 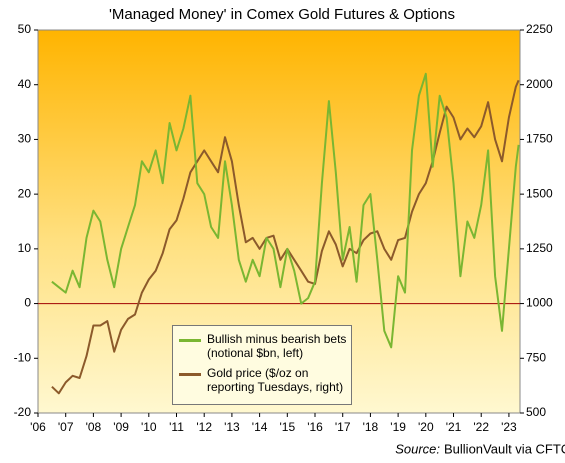 What do you see at coordinates (539, 193) in the screenshot?
I see `y2-tick-label: 1500` at bounding box center [539, 193].